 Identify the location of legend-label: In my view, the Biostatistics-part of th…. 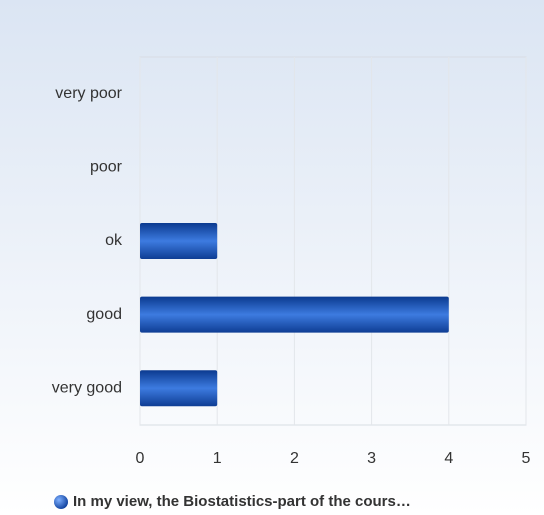
(242, 501).